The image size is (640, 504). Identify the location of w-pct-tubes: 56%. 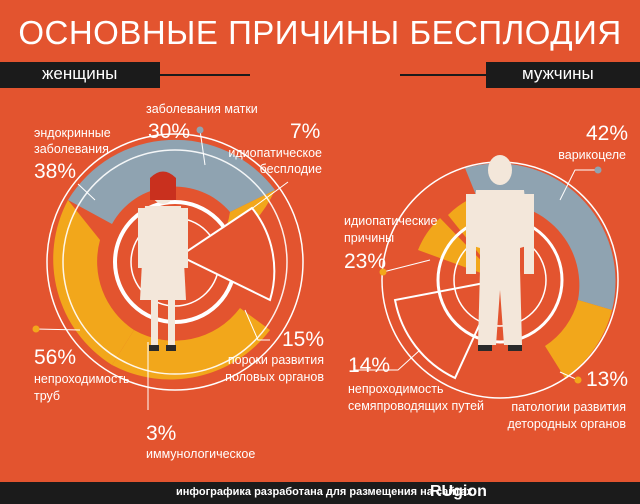
(55, 357).